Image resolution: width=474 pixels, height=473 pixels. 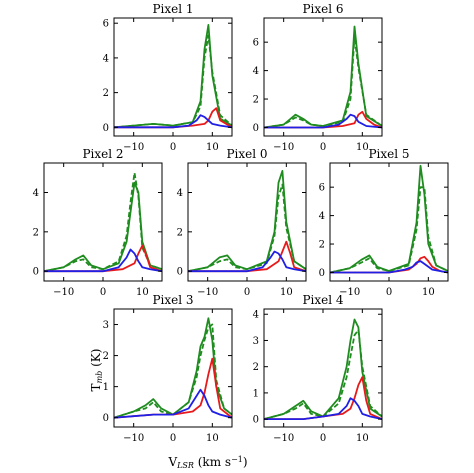 I want to click on panel-7: −10 0 10 0 1 2 3 4 Pixel 4, so click(x=318, y=368).